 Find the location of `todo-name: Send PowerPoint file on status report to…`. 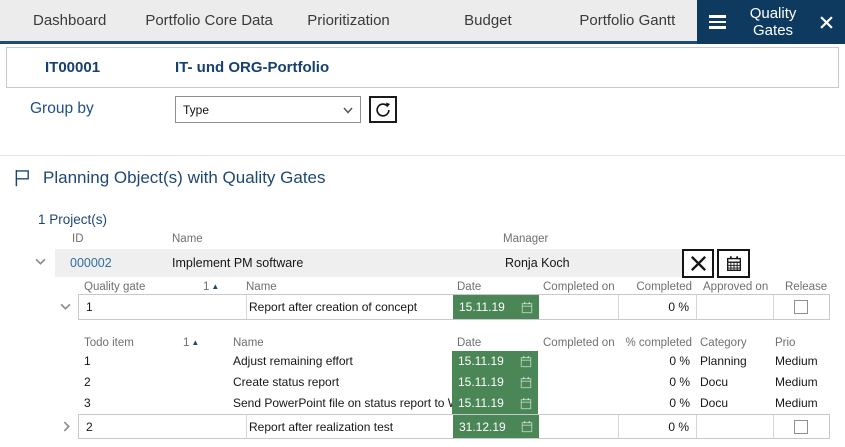

todo-name: Send PowerPoint file on status report to… is located at coordinates (372, 403).